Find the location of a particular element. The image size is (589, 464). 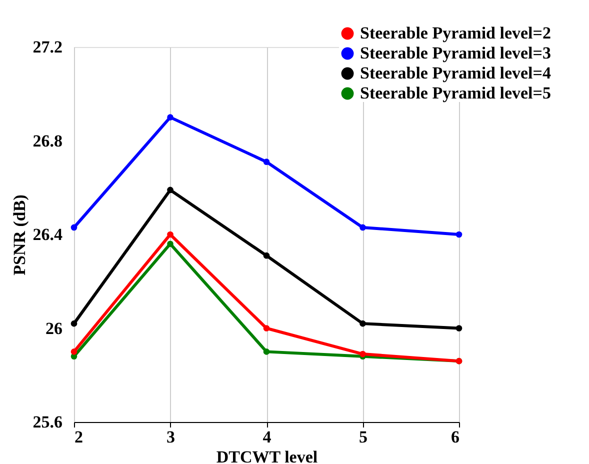

y-axis-title: PSNR (dB) is located at coordinates (19, 235).